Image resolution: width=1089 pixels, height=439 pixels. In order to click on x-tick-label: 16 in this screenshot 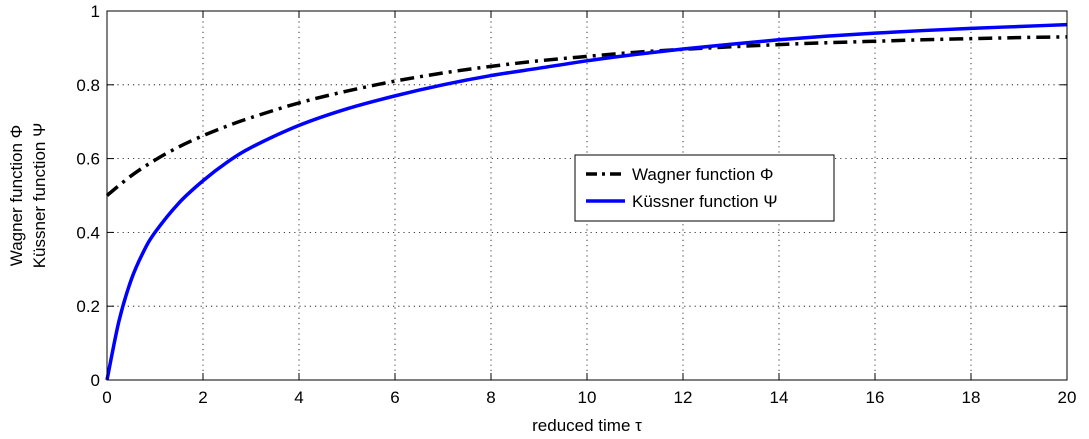, I will do `click(875, 397)`.